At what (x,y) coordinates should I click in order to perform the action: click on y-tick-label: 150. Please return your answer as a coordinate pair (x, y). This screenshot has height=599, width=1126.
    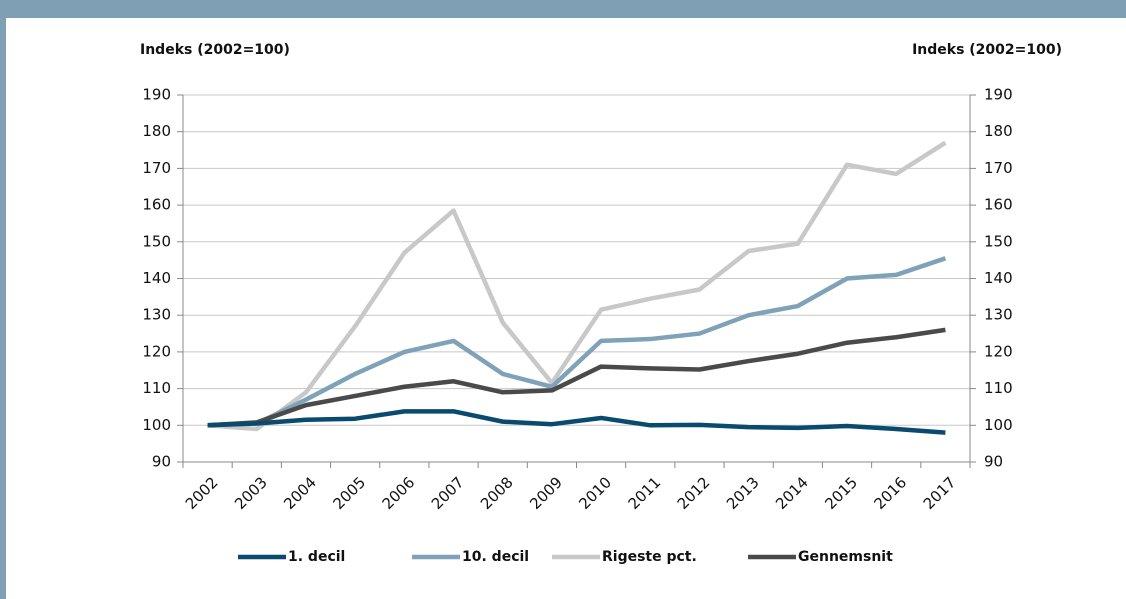
    Looking at the image, I should click on (156, 241).